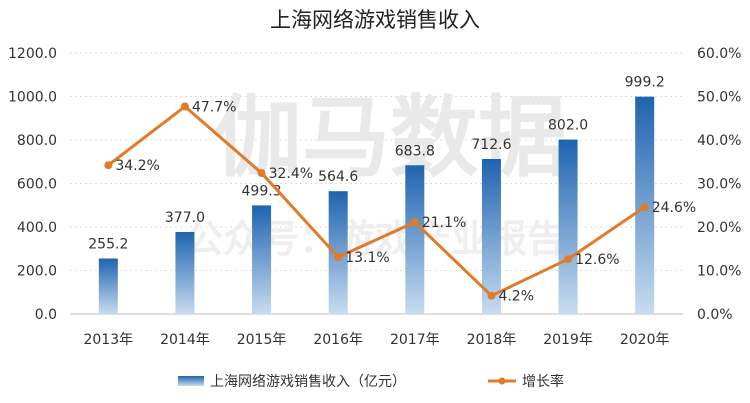 The height and width of the screenshot is (403, 750). Describe the element at coordinates (390, 137) in the screenshot. I see `watermark-main: 伽马数据` at that location.